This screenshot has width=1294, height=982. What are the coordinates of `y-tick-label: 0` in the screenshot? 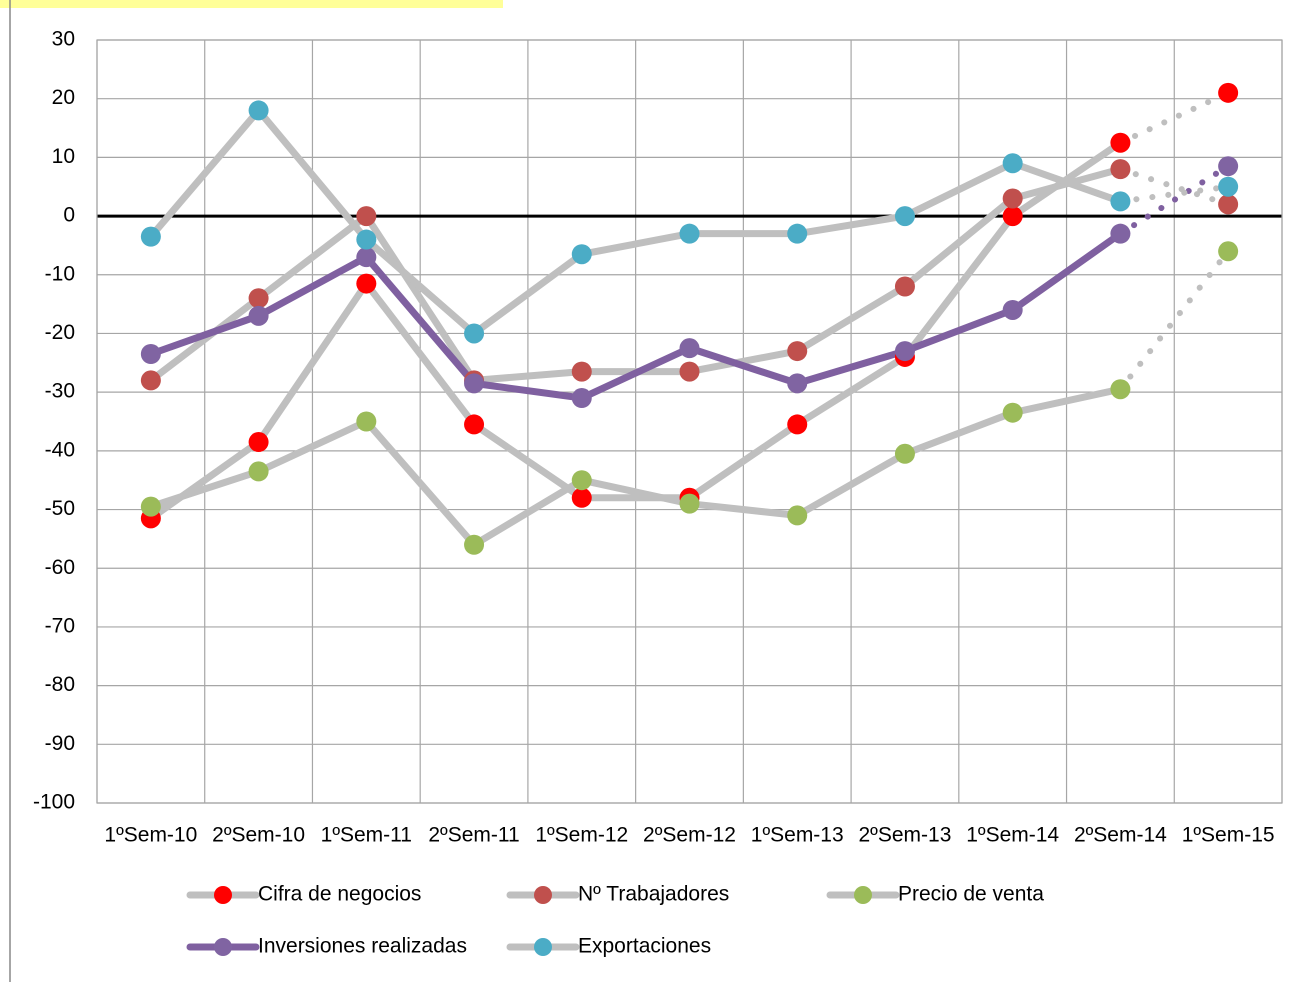 It's located at (69, 215).